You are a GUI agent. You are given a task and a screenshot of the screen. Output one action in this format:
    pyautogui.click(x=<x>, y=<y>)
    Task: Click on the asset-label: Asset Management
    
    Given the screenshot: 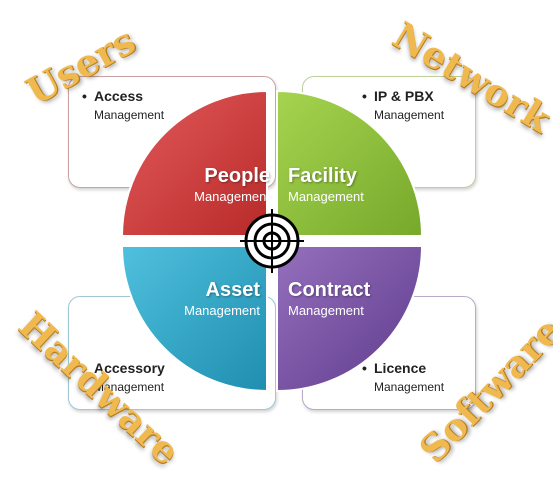 What is the action you would take?
    pyautogui.click(x=205, y=299)
    